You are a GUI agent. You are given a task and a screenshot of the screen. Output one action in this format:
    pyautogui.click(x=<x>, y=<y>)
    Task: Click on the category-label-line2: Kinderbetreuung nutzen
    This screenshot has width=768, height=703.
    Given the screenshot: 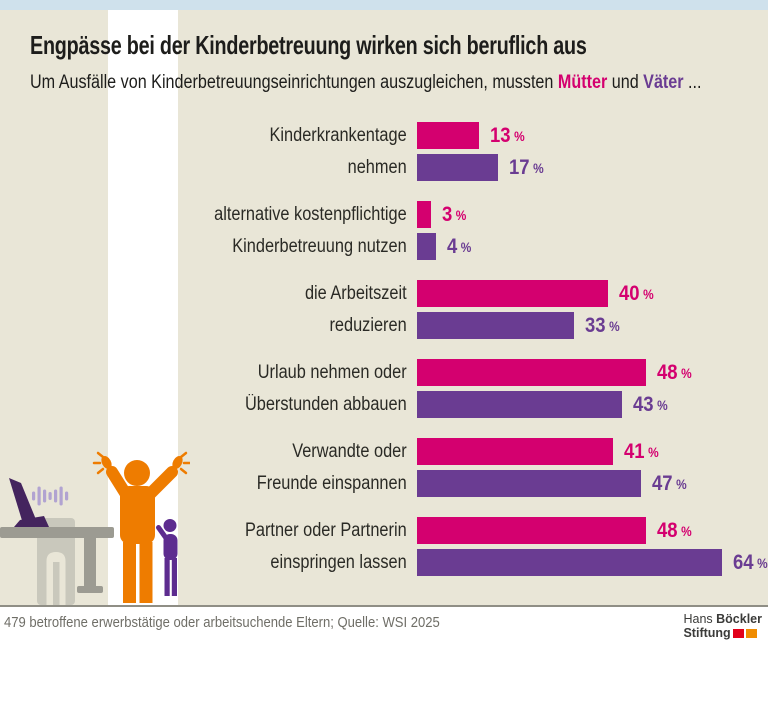 What is the action you would take?
    pyautogui.click(x=319, y=246)
    